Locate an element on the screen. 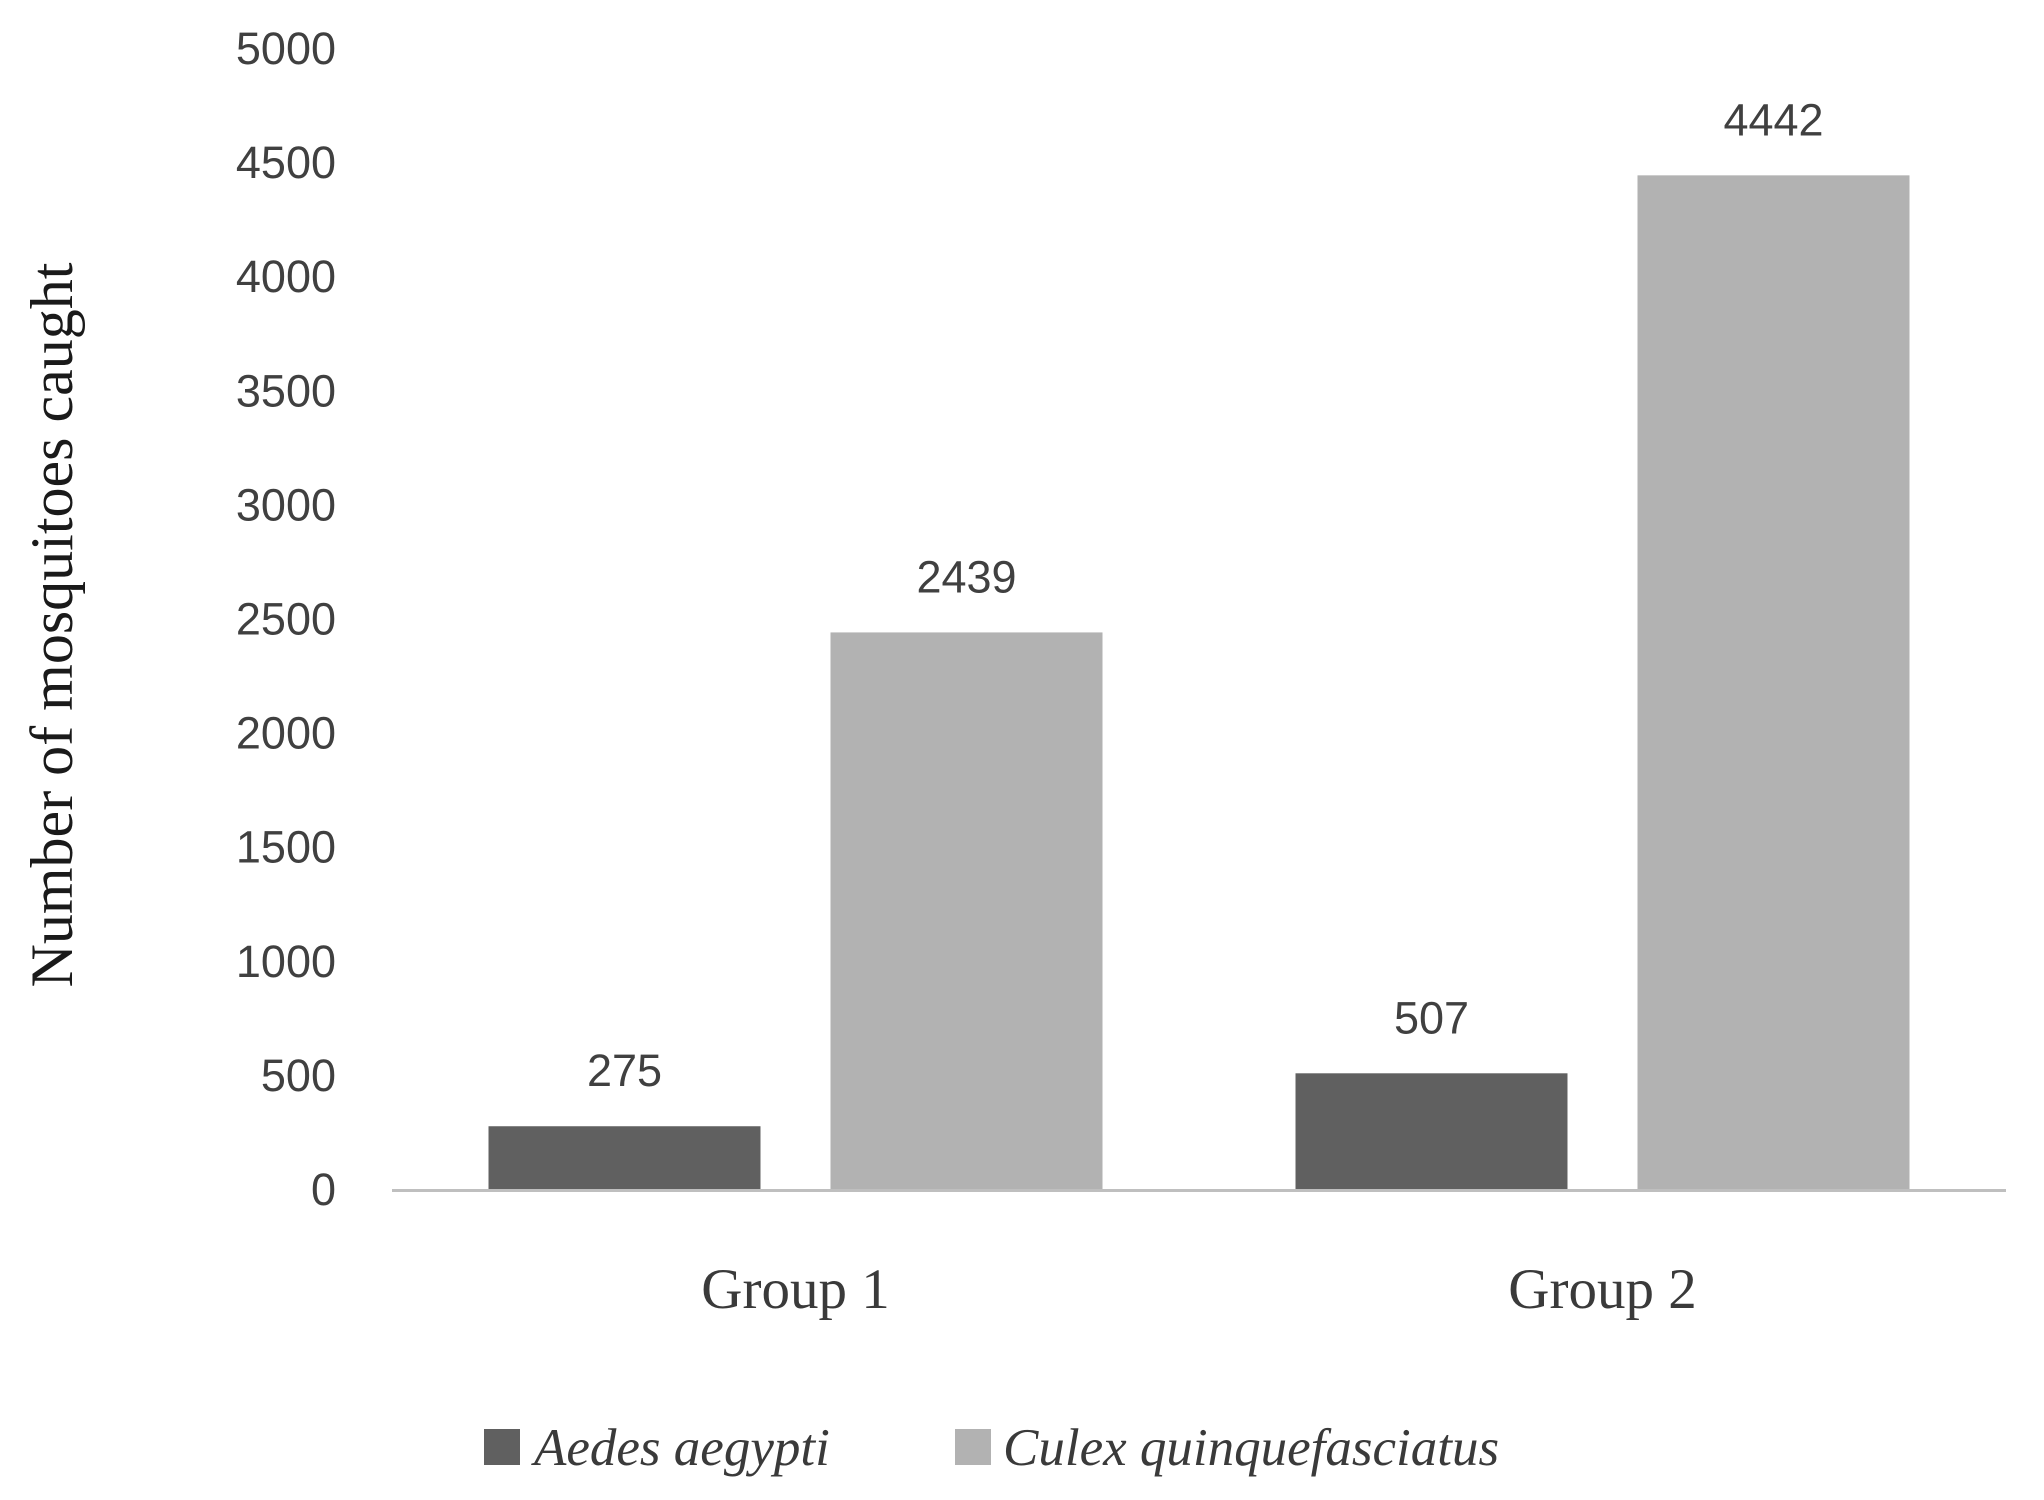 The image size is (2044, 1500). y-axis-ticks: 0 500 1000 1500 2000 2500 3000 3500 4000 4500 5000 is located at coordinates (286, 619).